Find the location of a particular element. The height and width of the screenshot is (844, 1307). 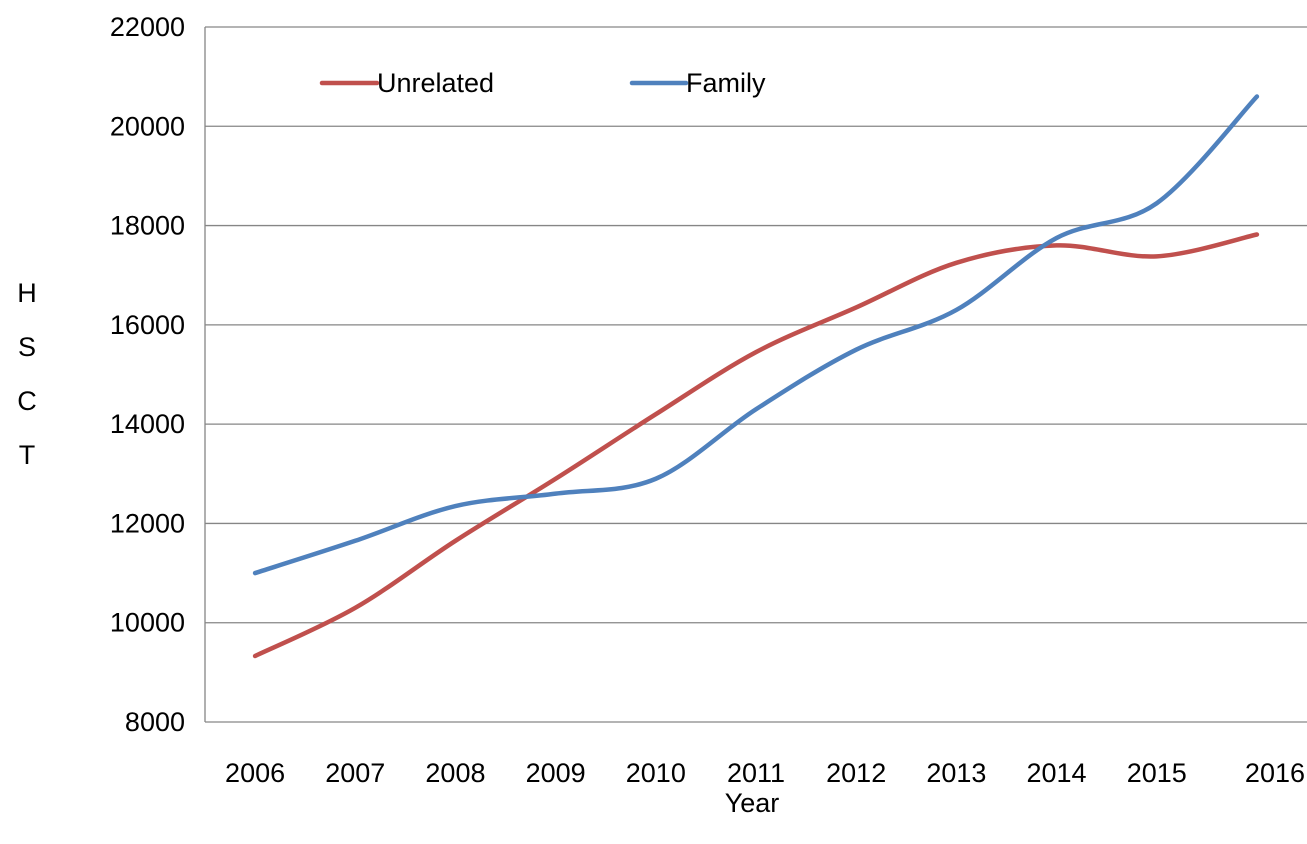

y-tick-labels: 8000 10000 12000 14000 16000 18000 20000 22000 is located at coordinates (147, 374).